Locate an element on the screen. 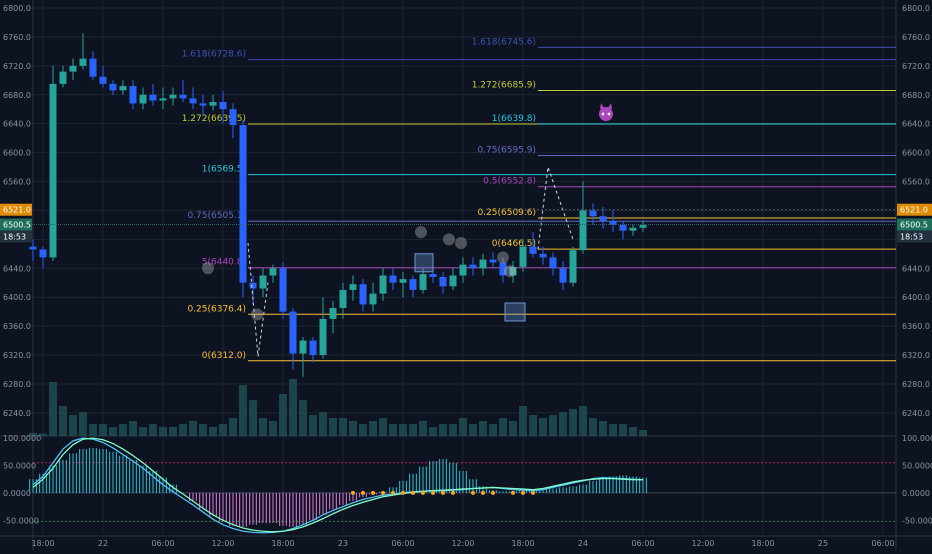  time-tick-label: 18:00 is located at coordinates (522, 543).